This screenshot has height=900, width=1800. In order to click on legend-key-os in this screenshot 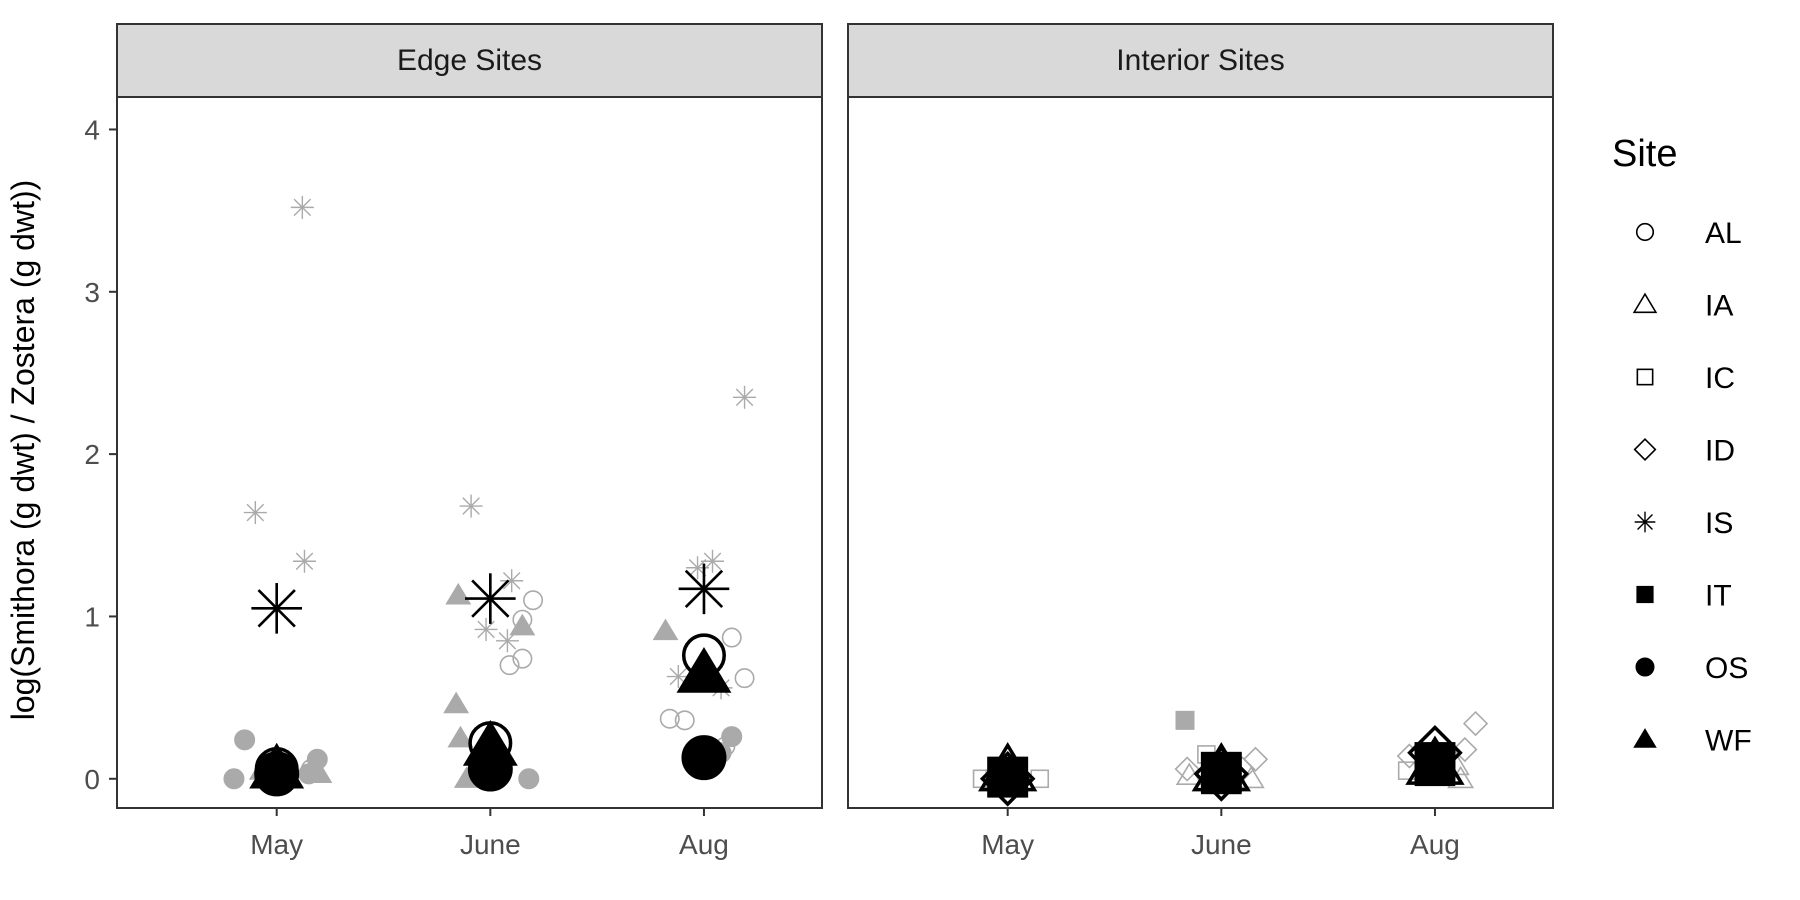, I will do `click(1645, 667)`.